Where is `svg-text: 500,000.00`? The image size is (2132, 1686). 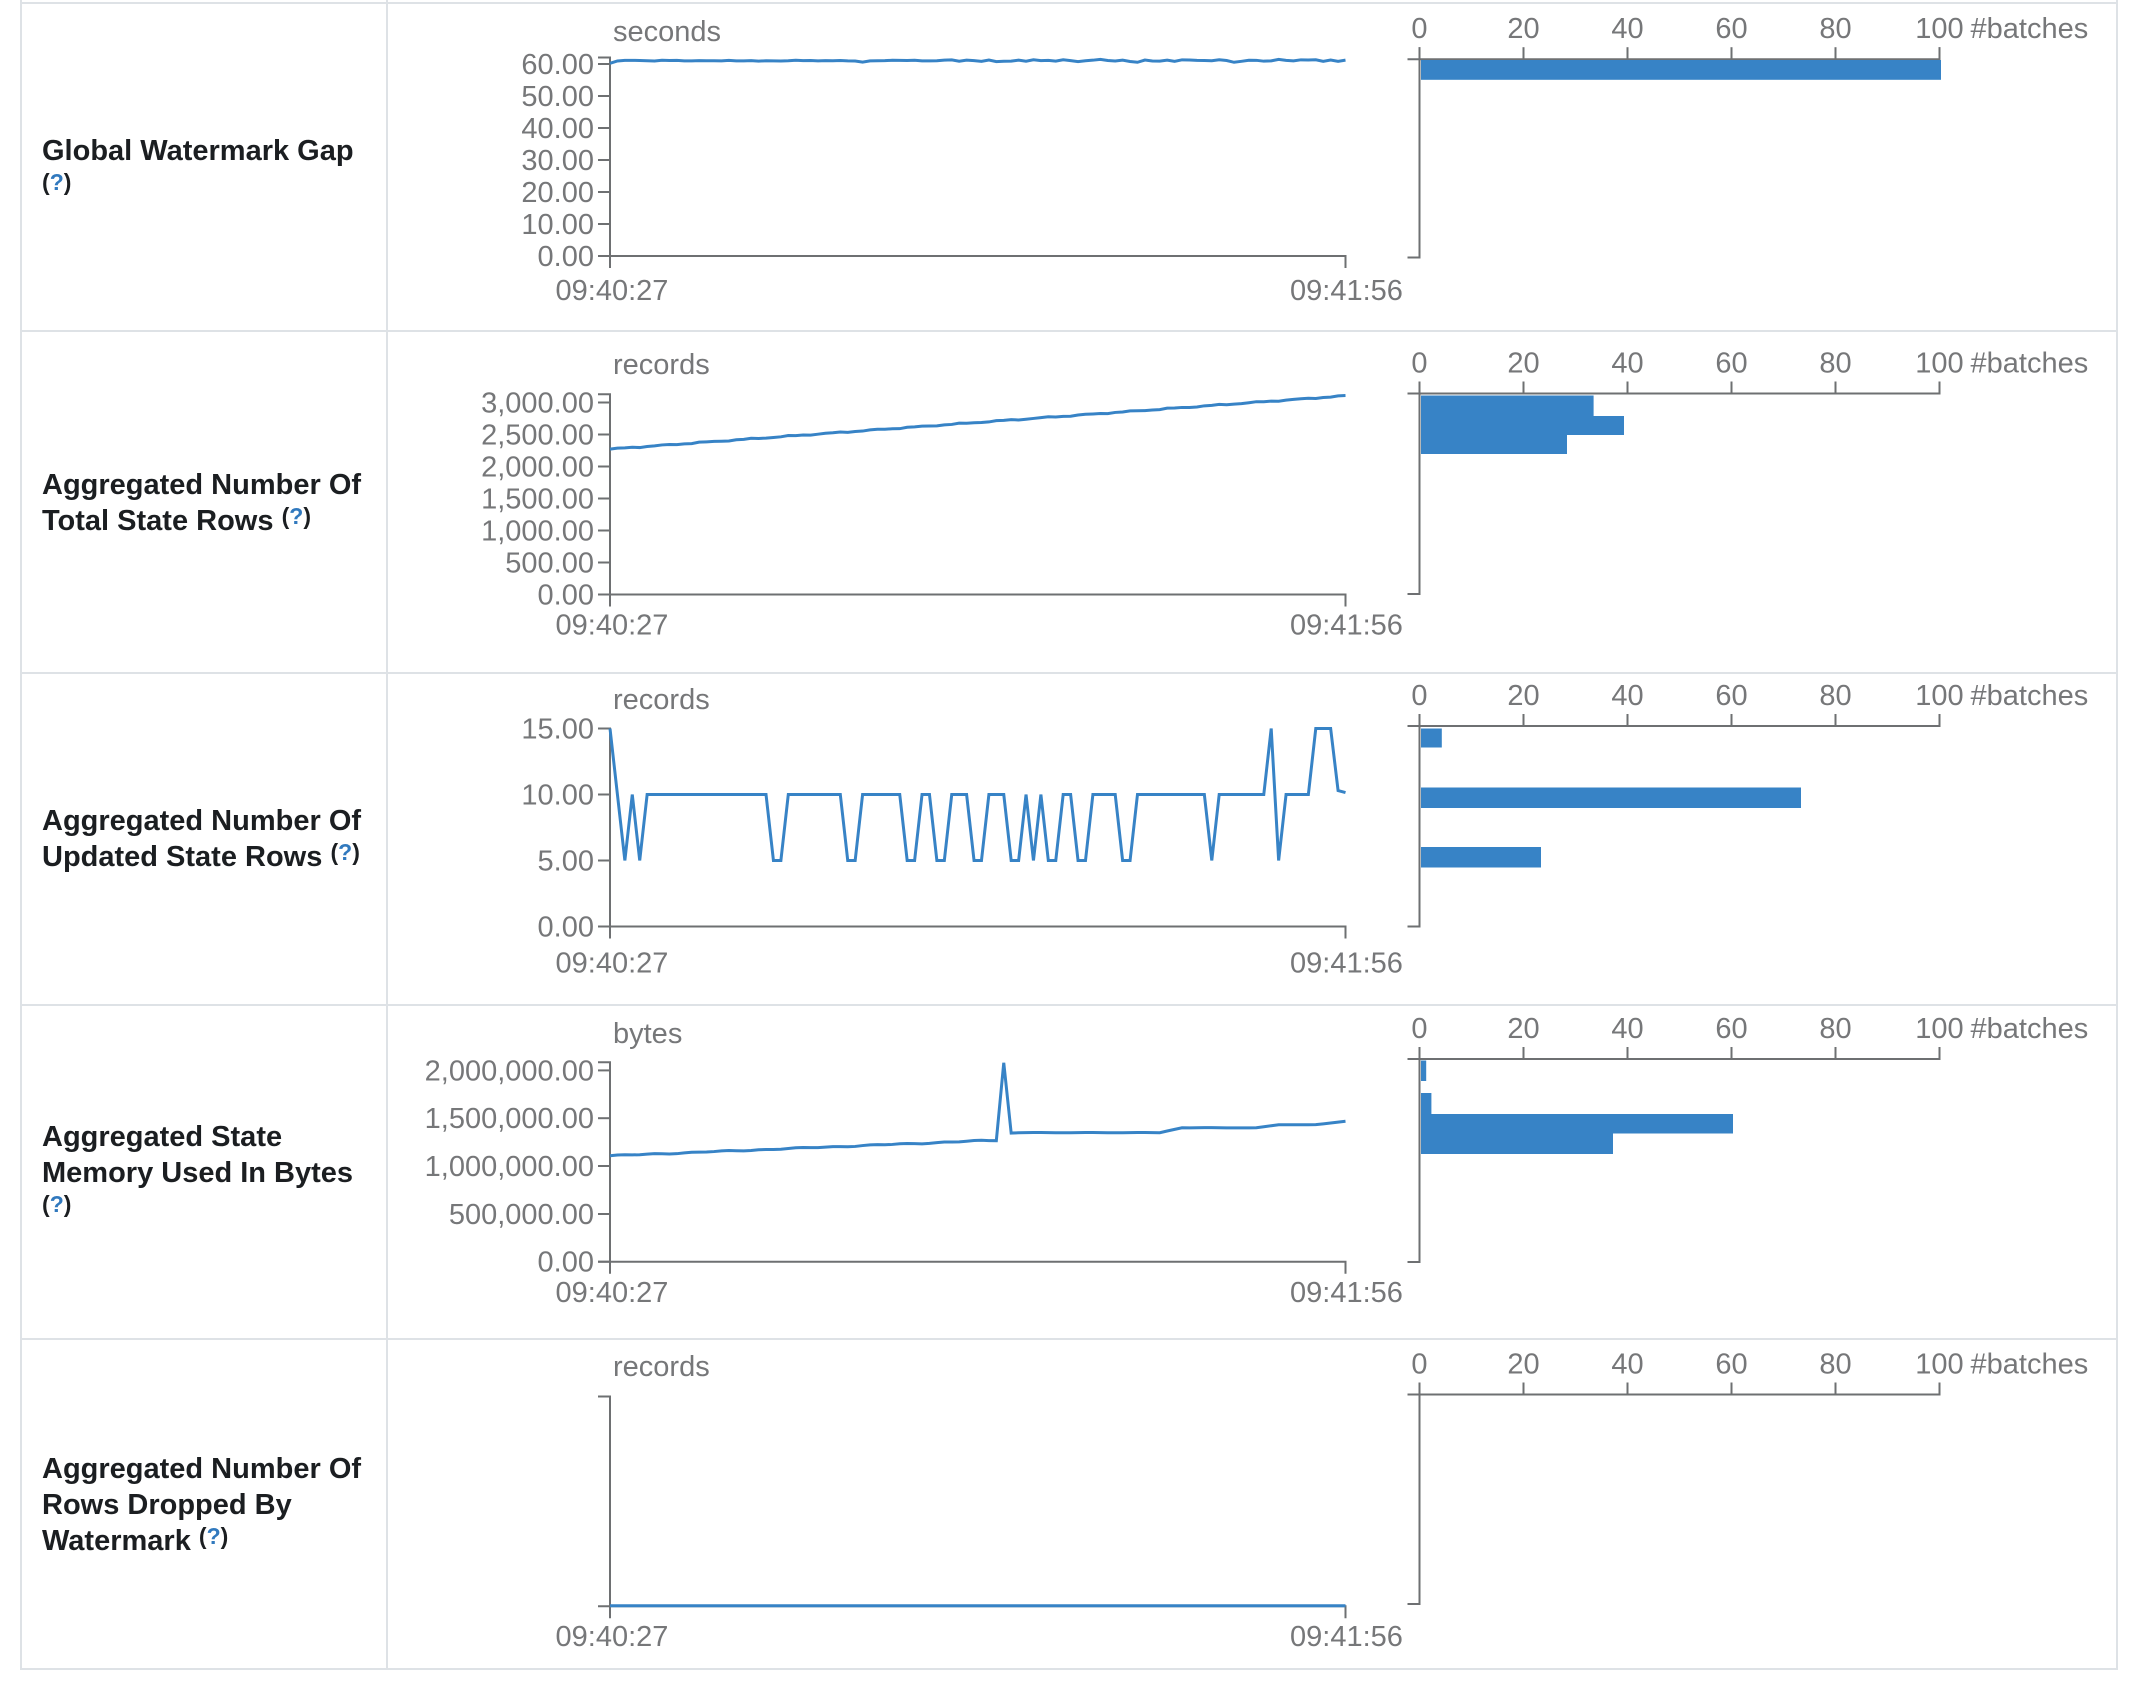
svg-text: 500,000.00 is located at coordinates (521, 1215).